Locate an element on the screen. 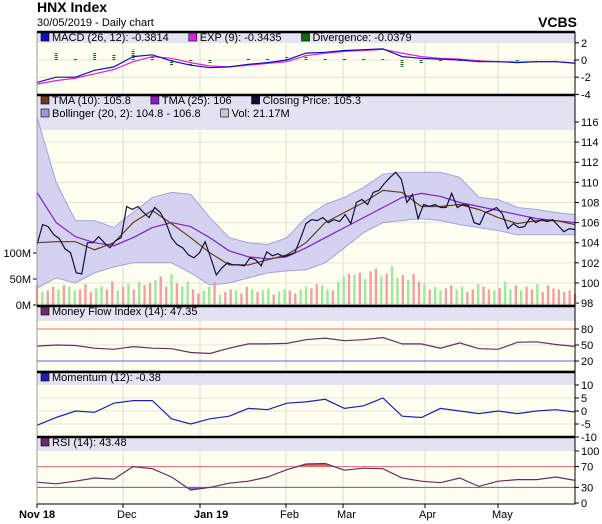 This screenshot has width=602, height=524. legend-label: Vol: 21.17M is located at coordinates (261, 114).